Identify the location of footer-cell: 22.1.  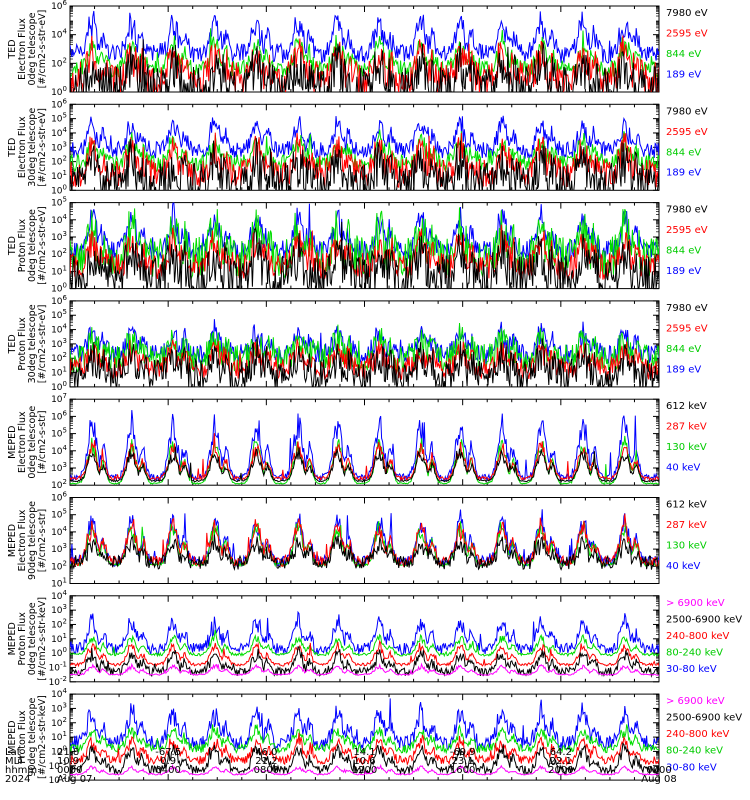
(561, 761).